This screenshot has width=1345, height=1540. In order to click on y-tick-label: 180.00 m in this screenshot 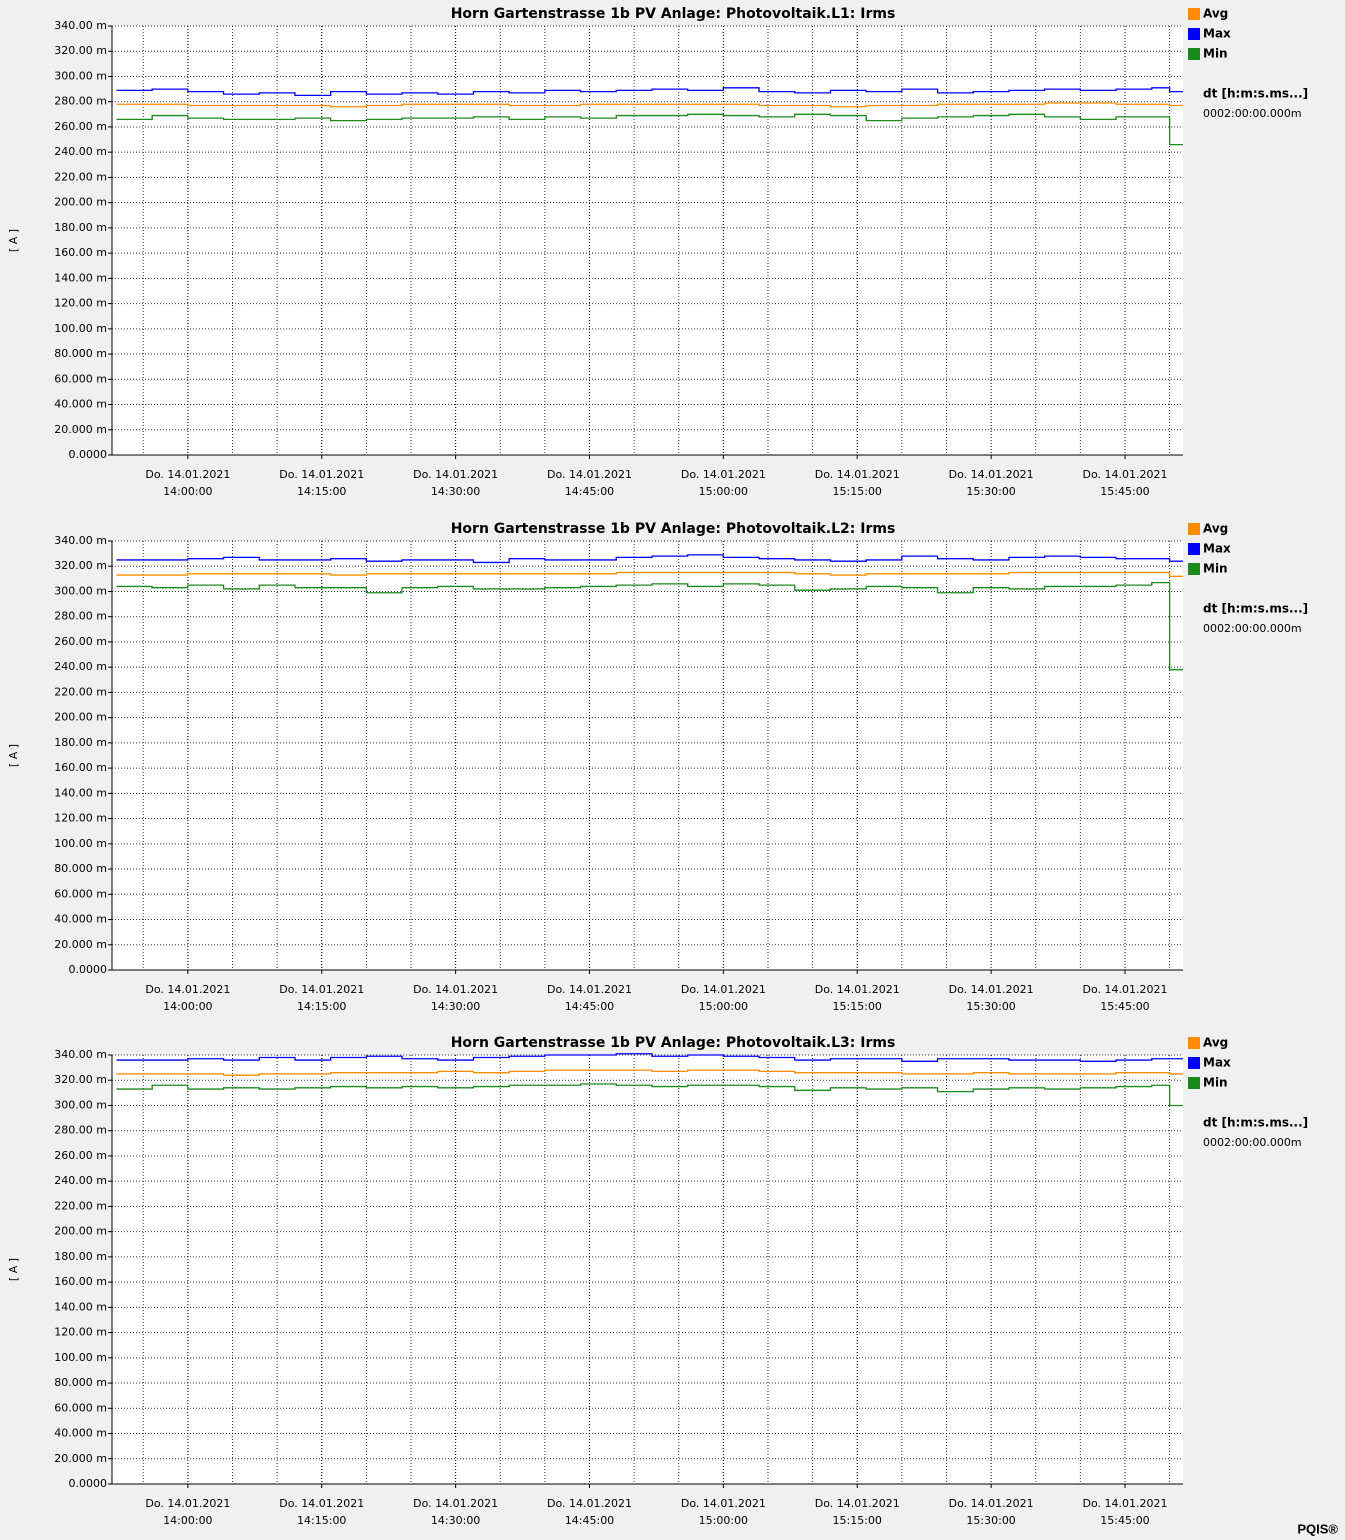, I will do `click(80, 742)`.